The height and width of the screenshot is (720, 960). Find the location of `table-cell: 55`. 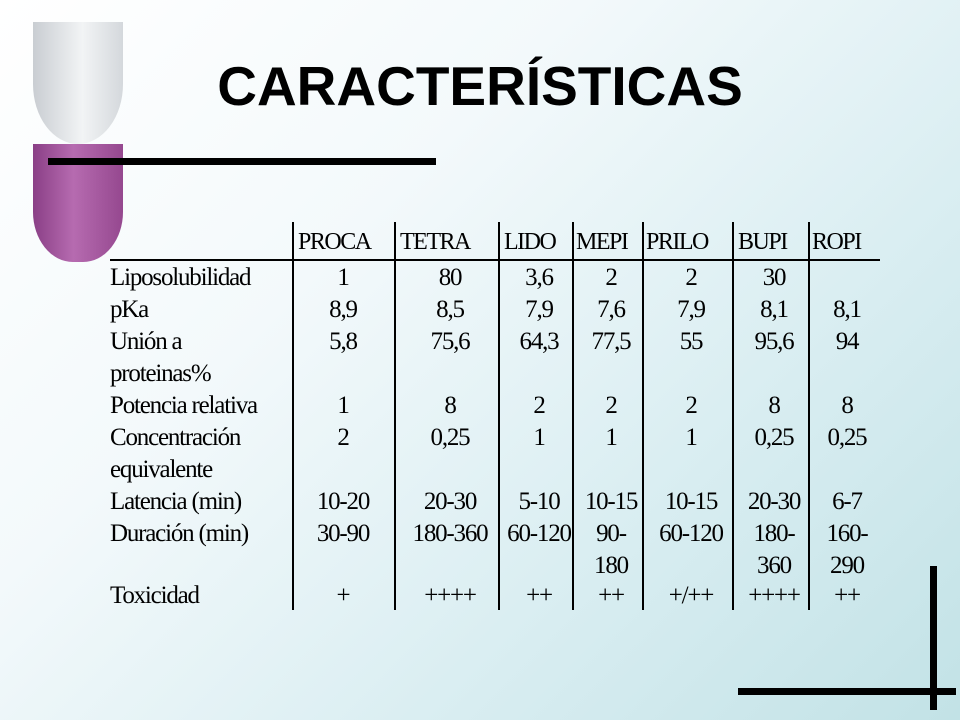

table-cell: 55 is located at coordinates (691, 341).